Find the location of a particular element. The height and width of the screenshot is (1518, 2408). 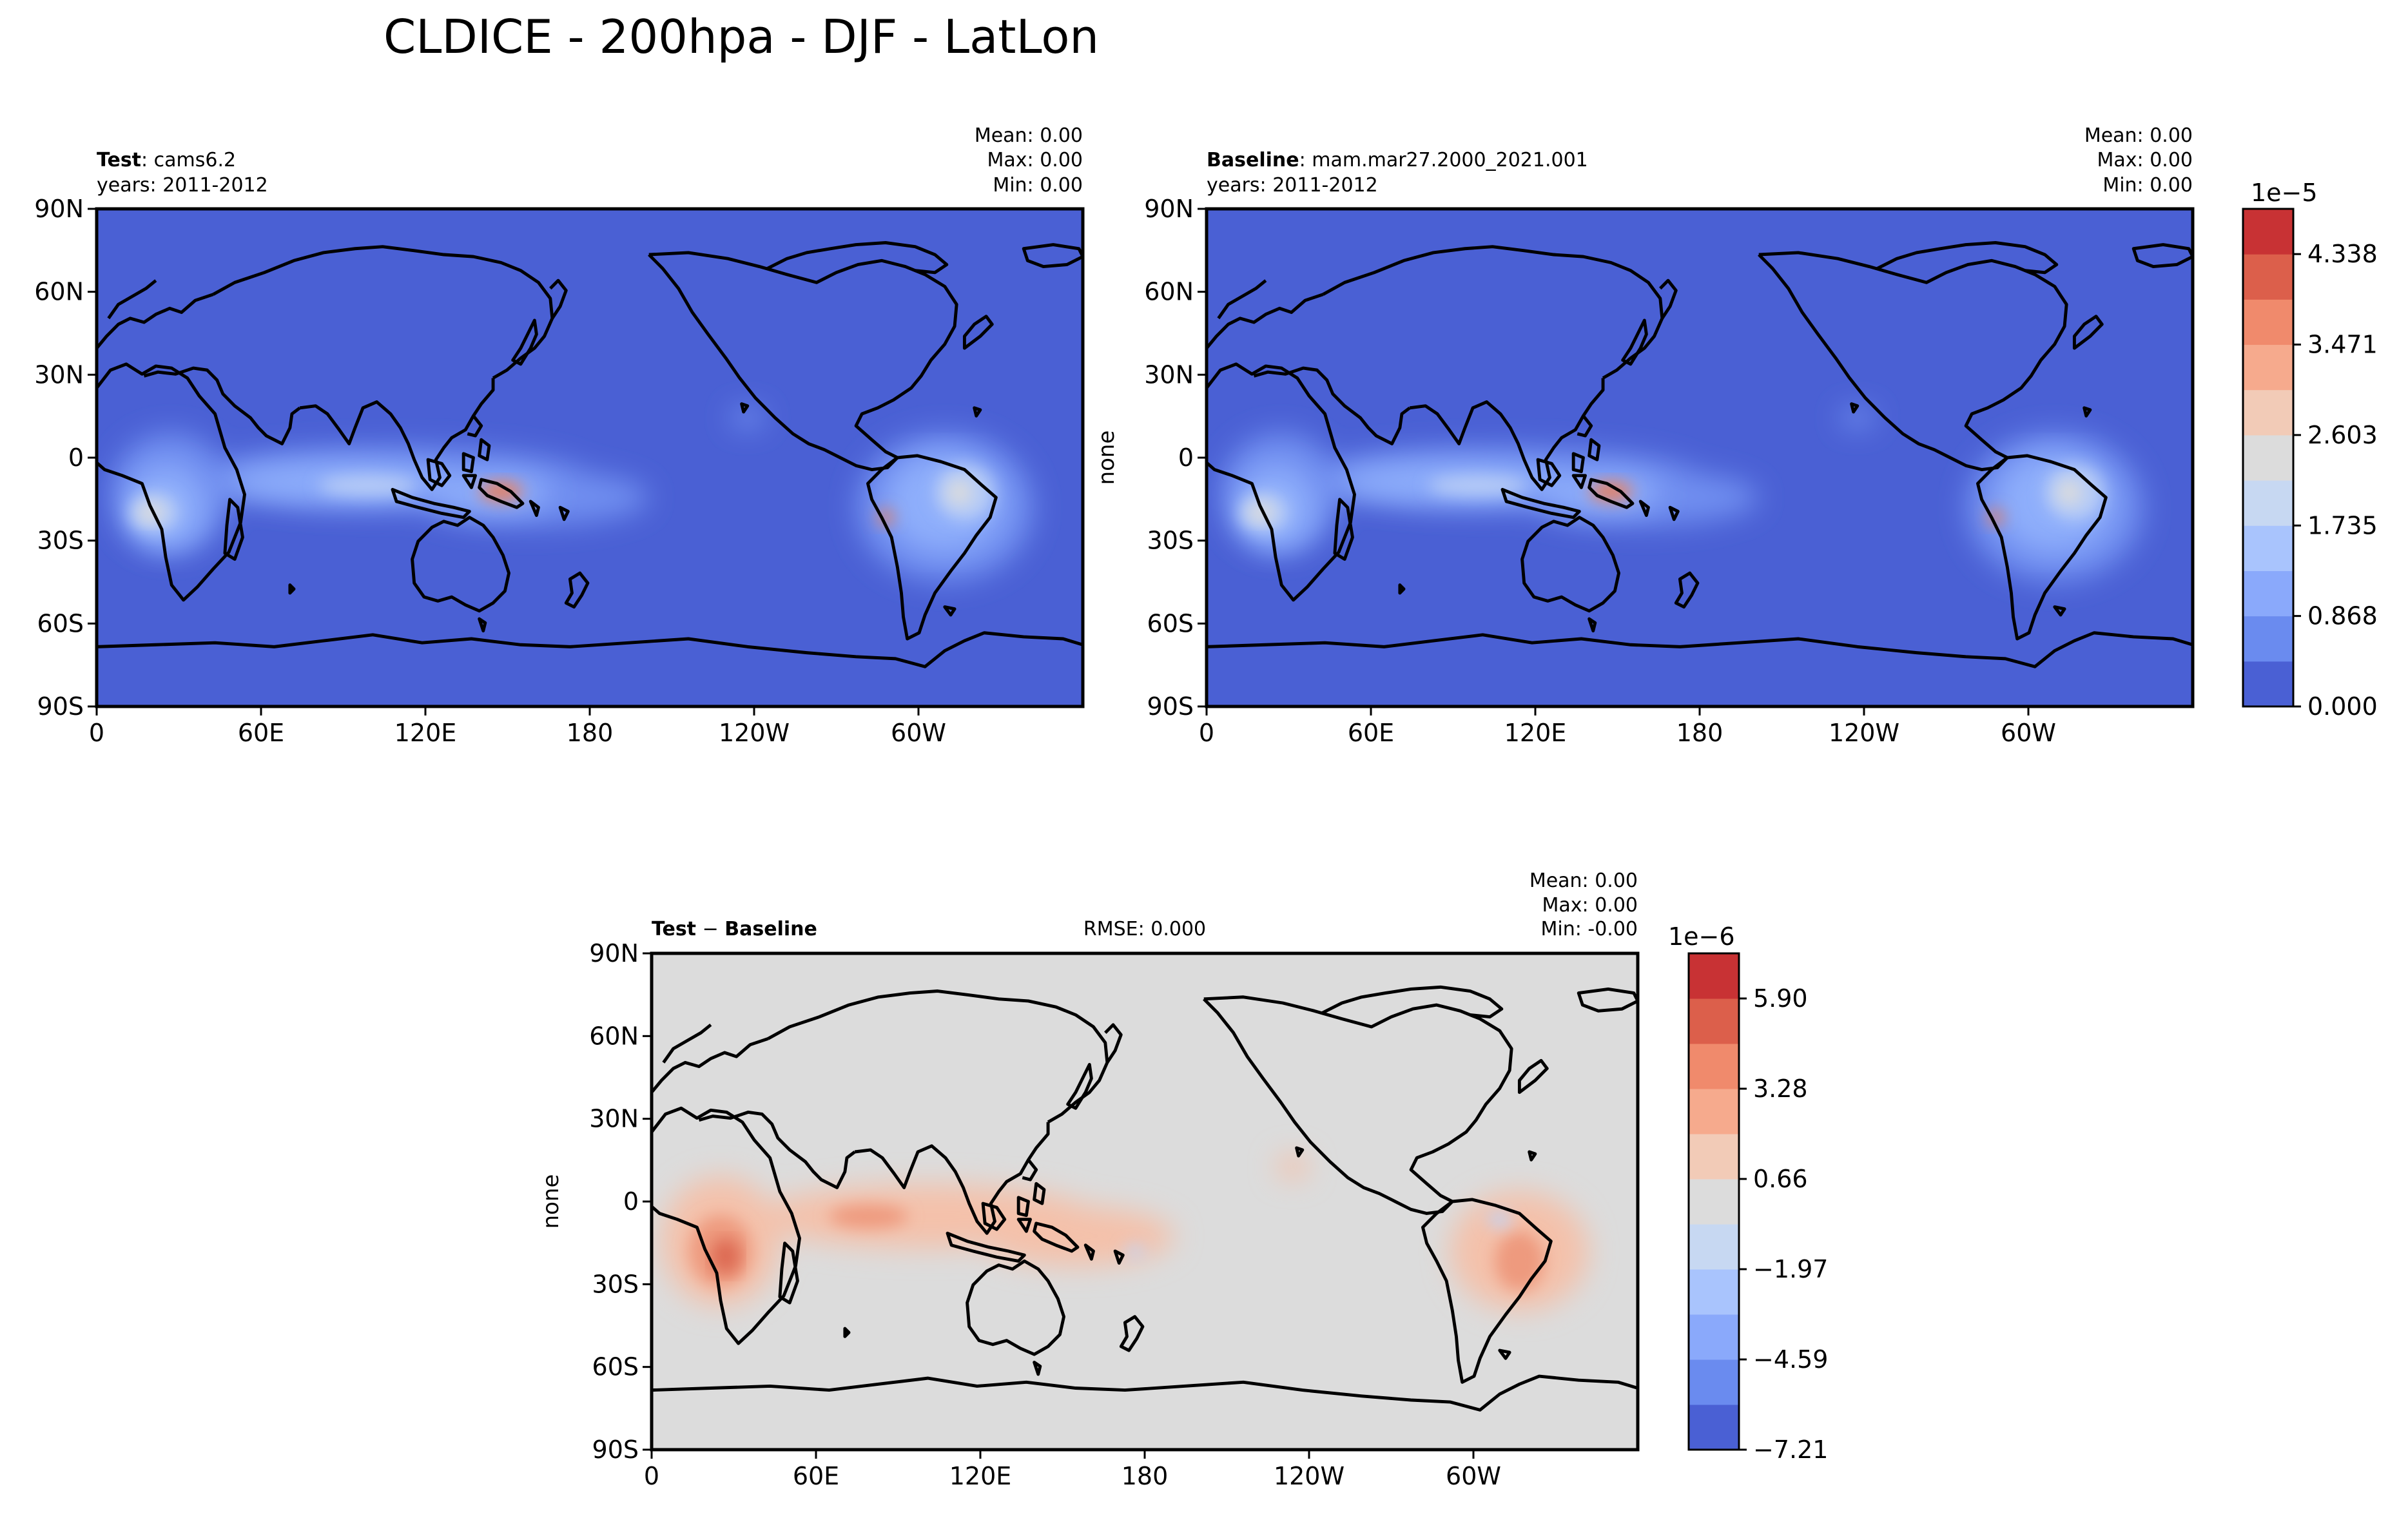

diff-map-field is located at coordinates (1145, 1201).